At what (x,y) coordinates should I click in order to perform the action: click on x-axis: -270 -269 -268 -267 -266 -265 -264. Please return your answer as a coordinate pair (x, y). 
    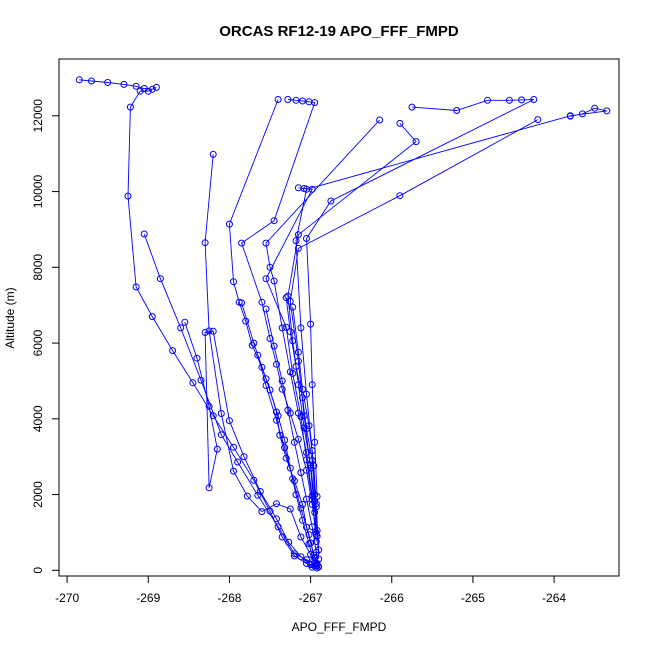
    Looking at the image, I should click on (310, 590).